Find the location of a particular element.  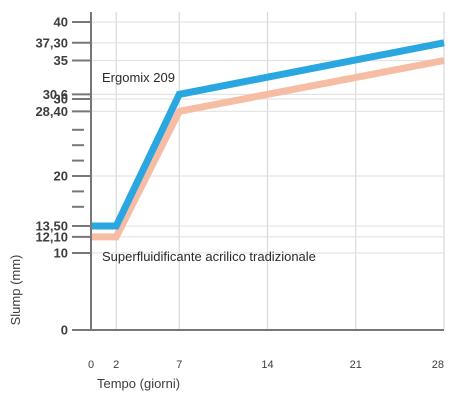

x-tick-label: 0 is located at coordinates (91, 365).